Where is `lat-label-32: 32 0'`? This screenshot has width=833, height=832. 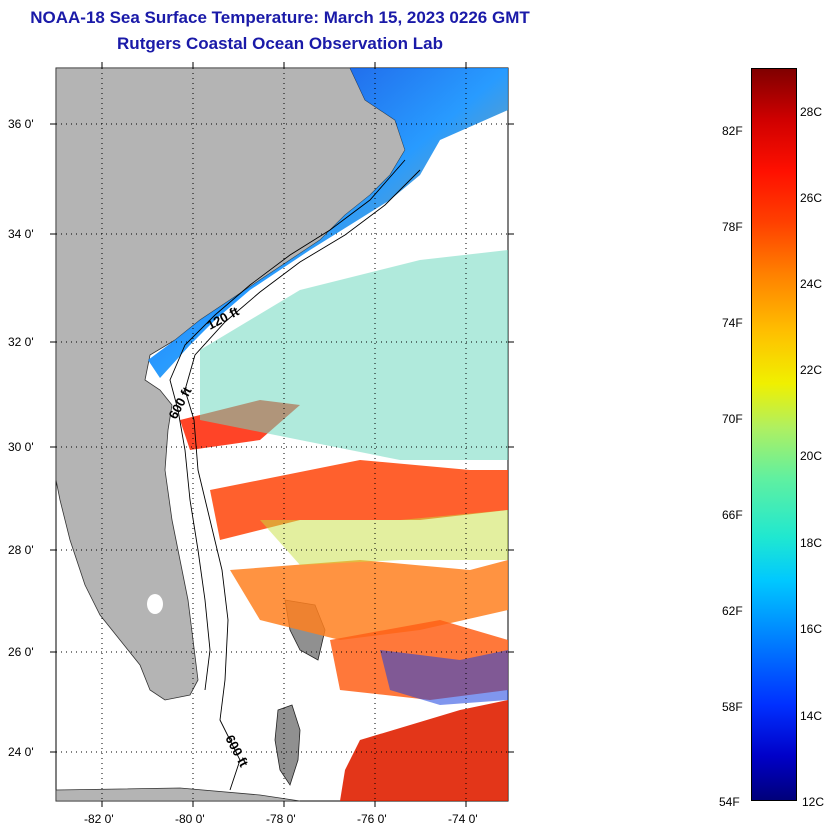 lat-label-32: 32 0' is located at coordinates (21, 342).